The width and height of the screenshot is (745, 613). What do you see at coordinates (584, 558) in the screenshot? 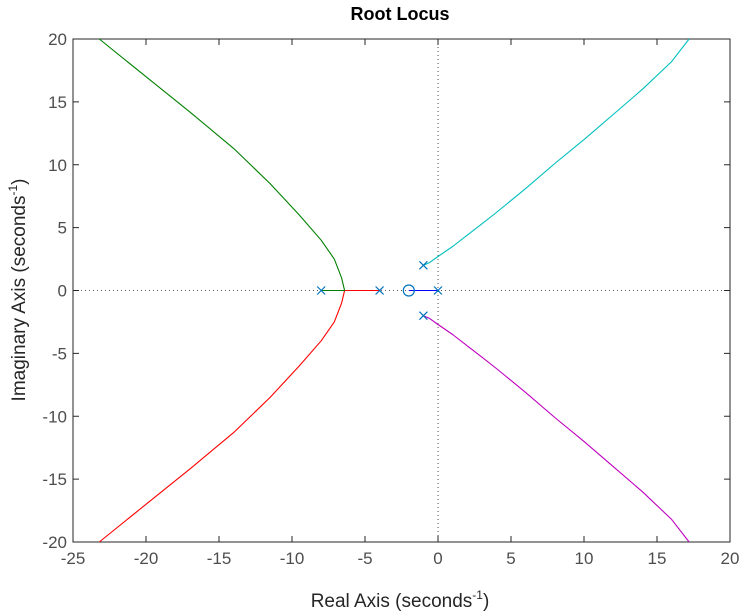
I see `x-tick-label: 10` at bounding box center [584, 558].